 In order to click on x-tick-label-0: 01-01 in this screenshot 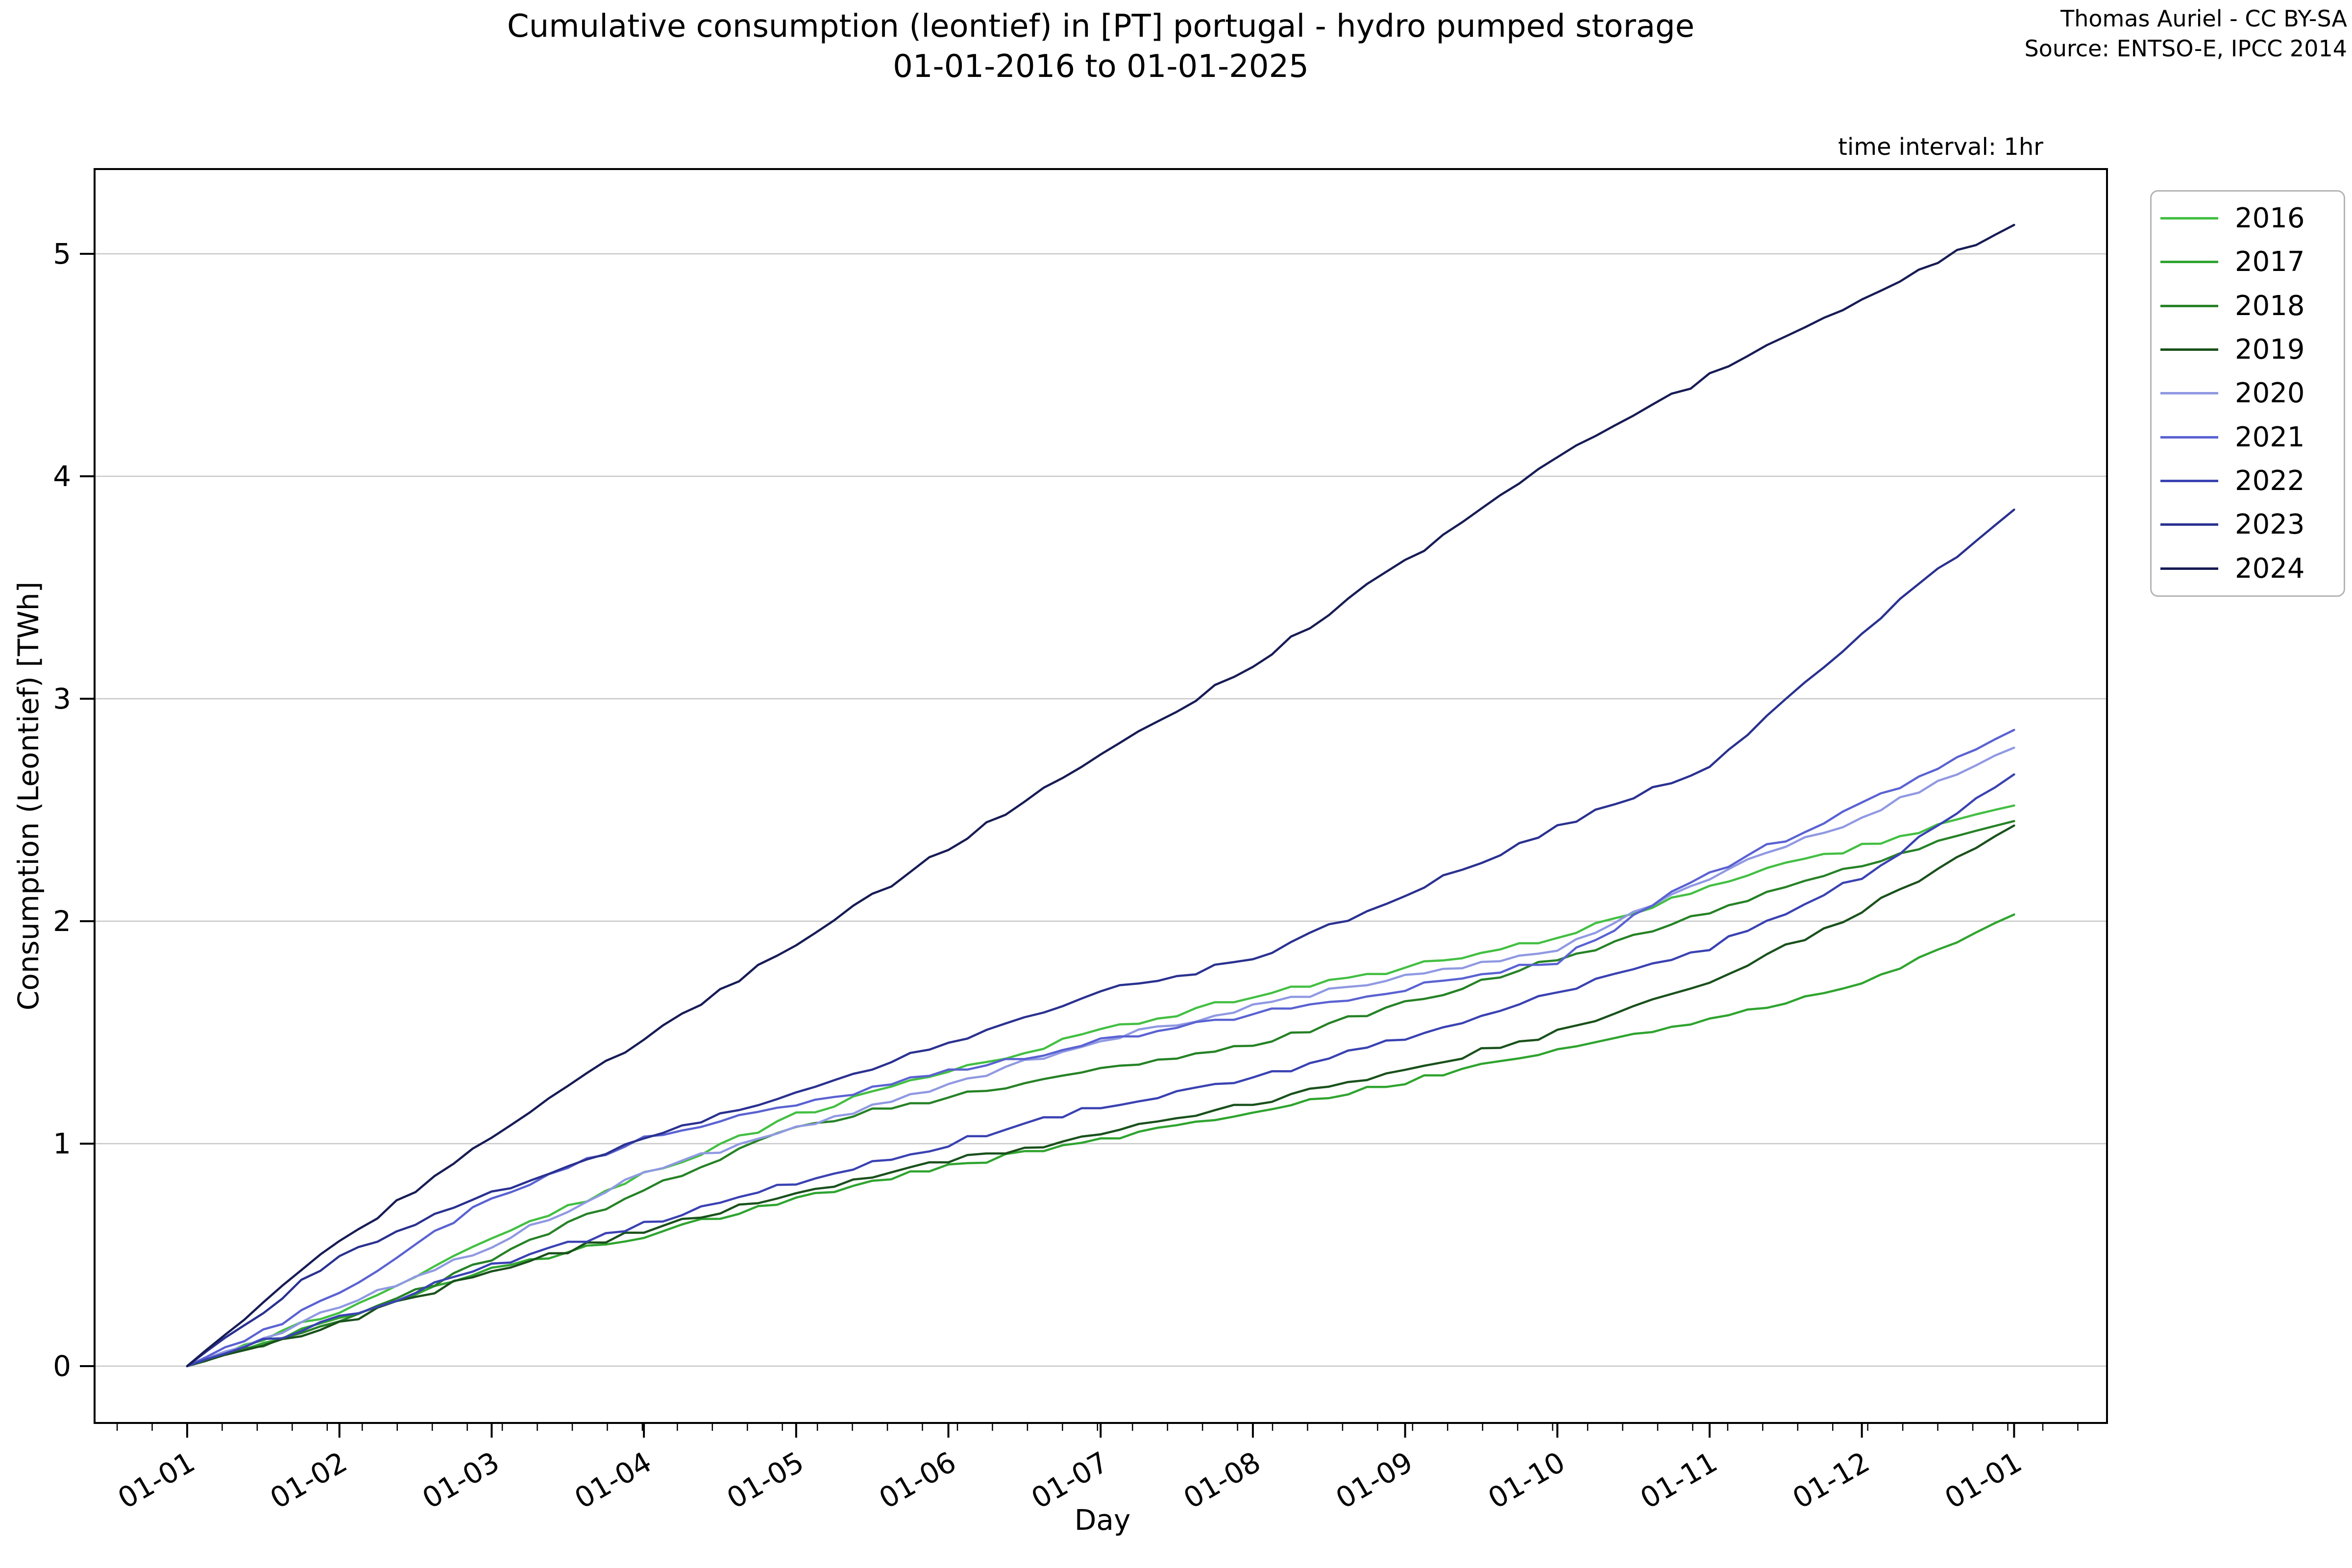, I will do `click(156, 1480)`.